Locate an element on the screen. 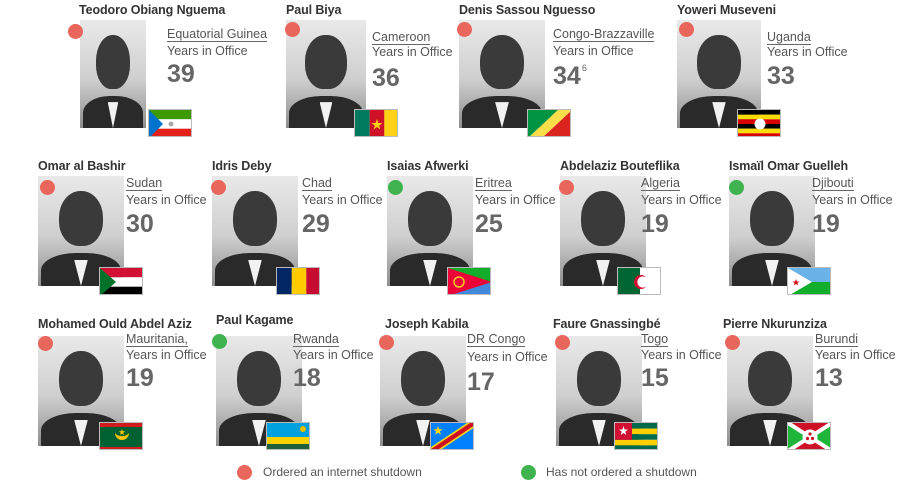  flag-equatorial-guinea is located at coordinates (170, 123).